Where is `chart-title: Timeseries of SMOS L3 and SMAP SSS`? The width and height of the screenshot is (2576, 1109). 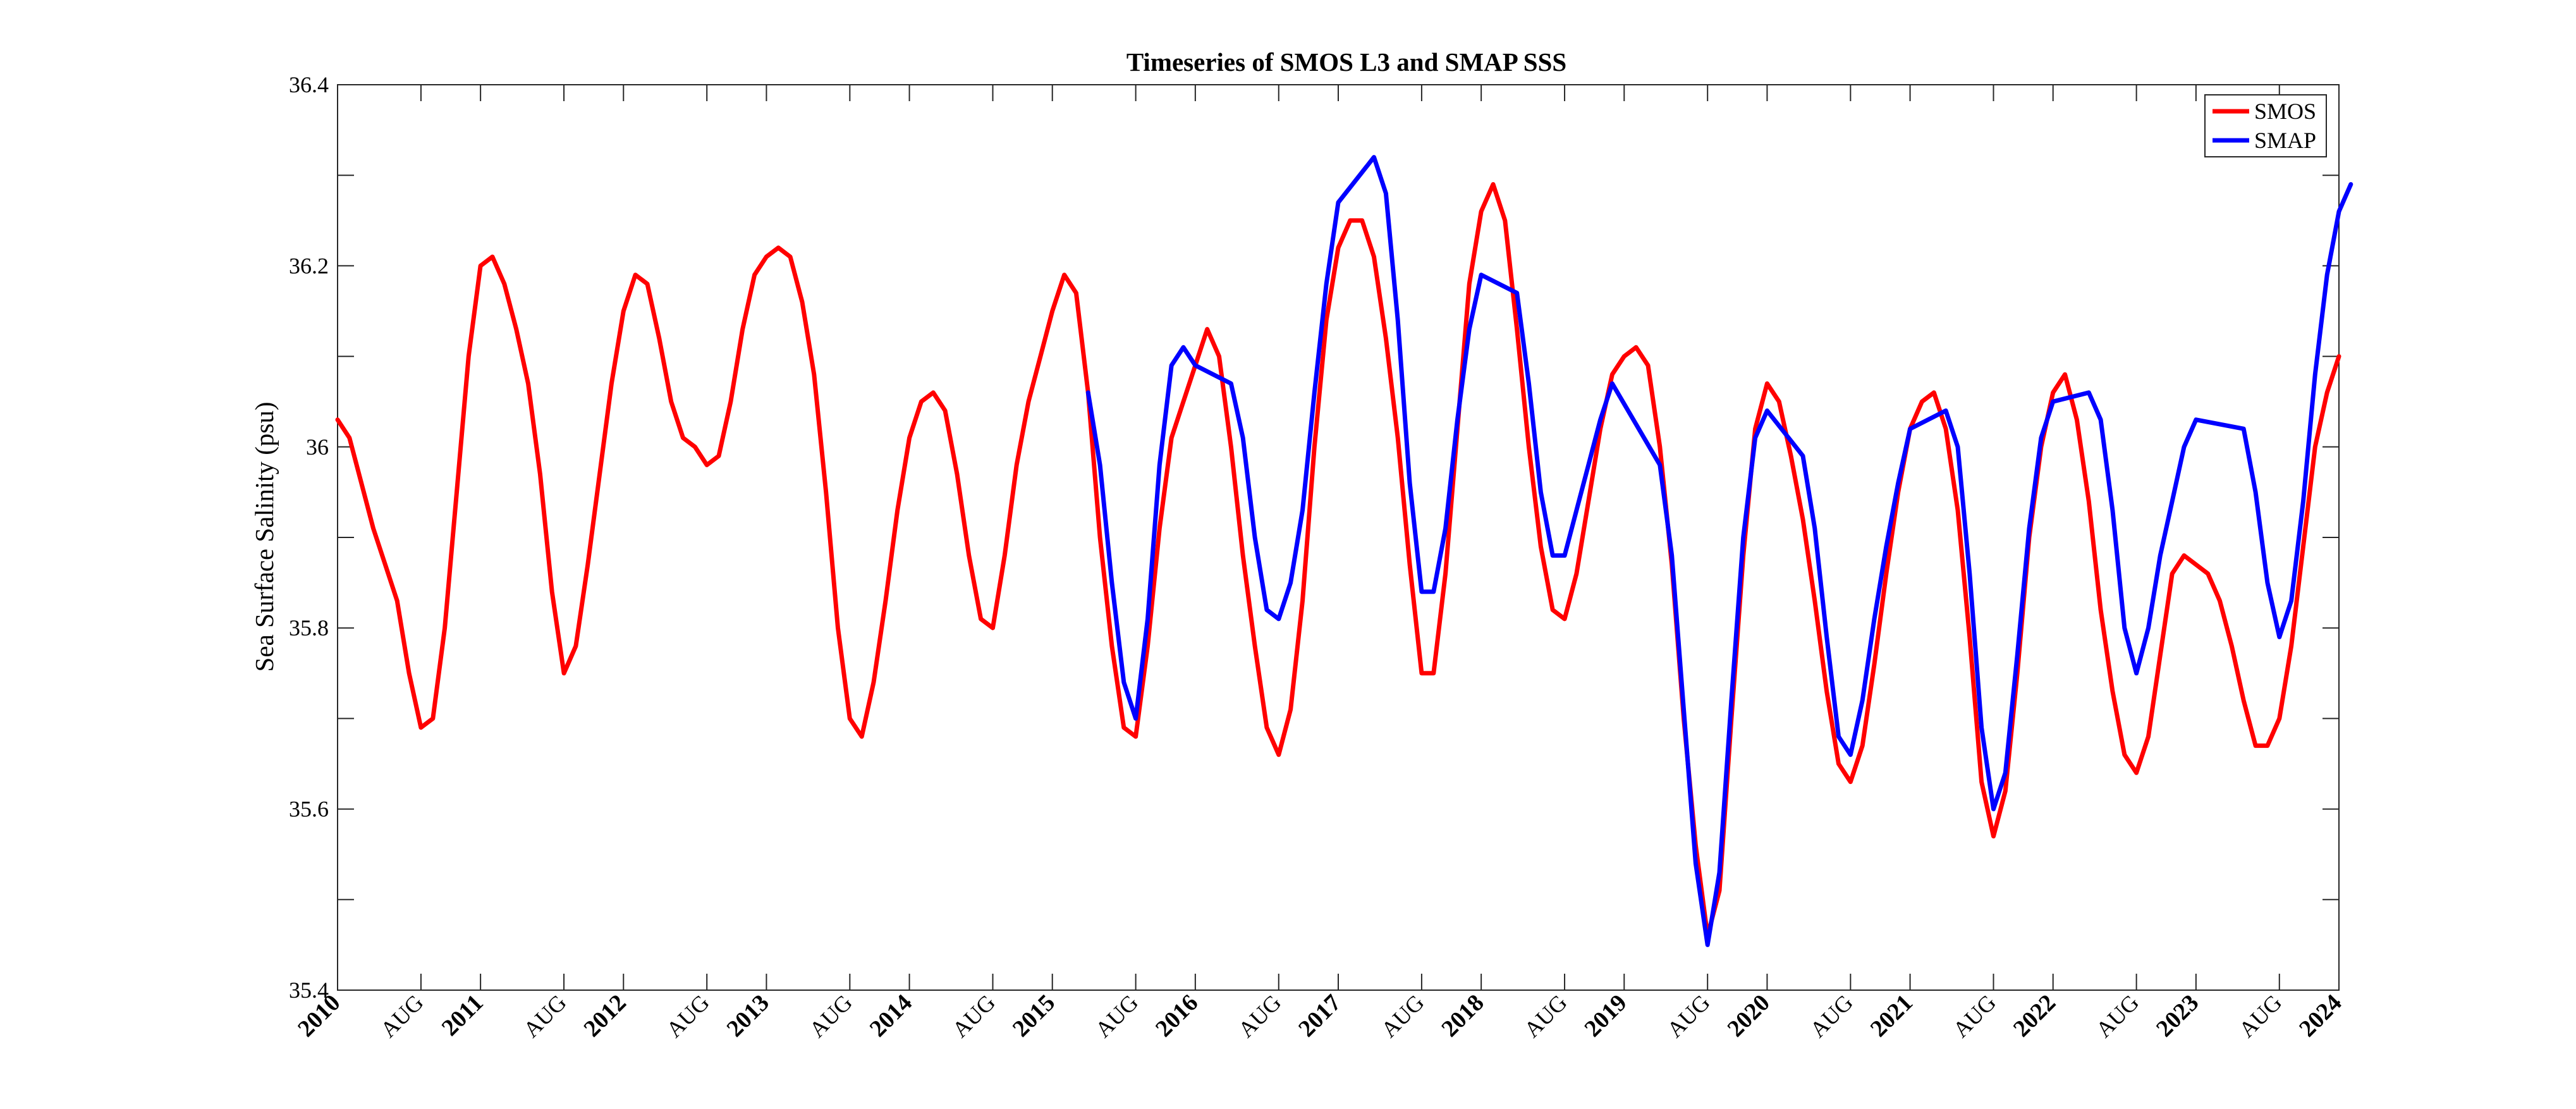
chart-title: Timeseries of SMOS L3 and SMAP SSS is located at coordinates (1346, 62).